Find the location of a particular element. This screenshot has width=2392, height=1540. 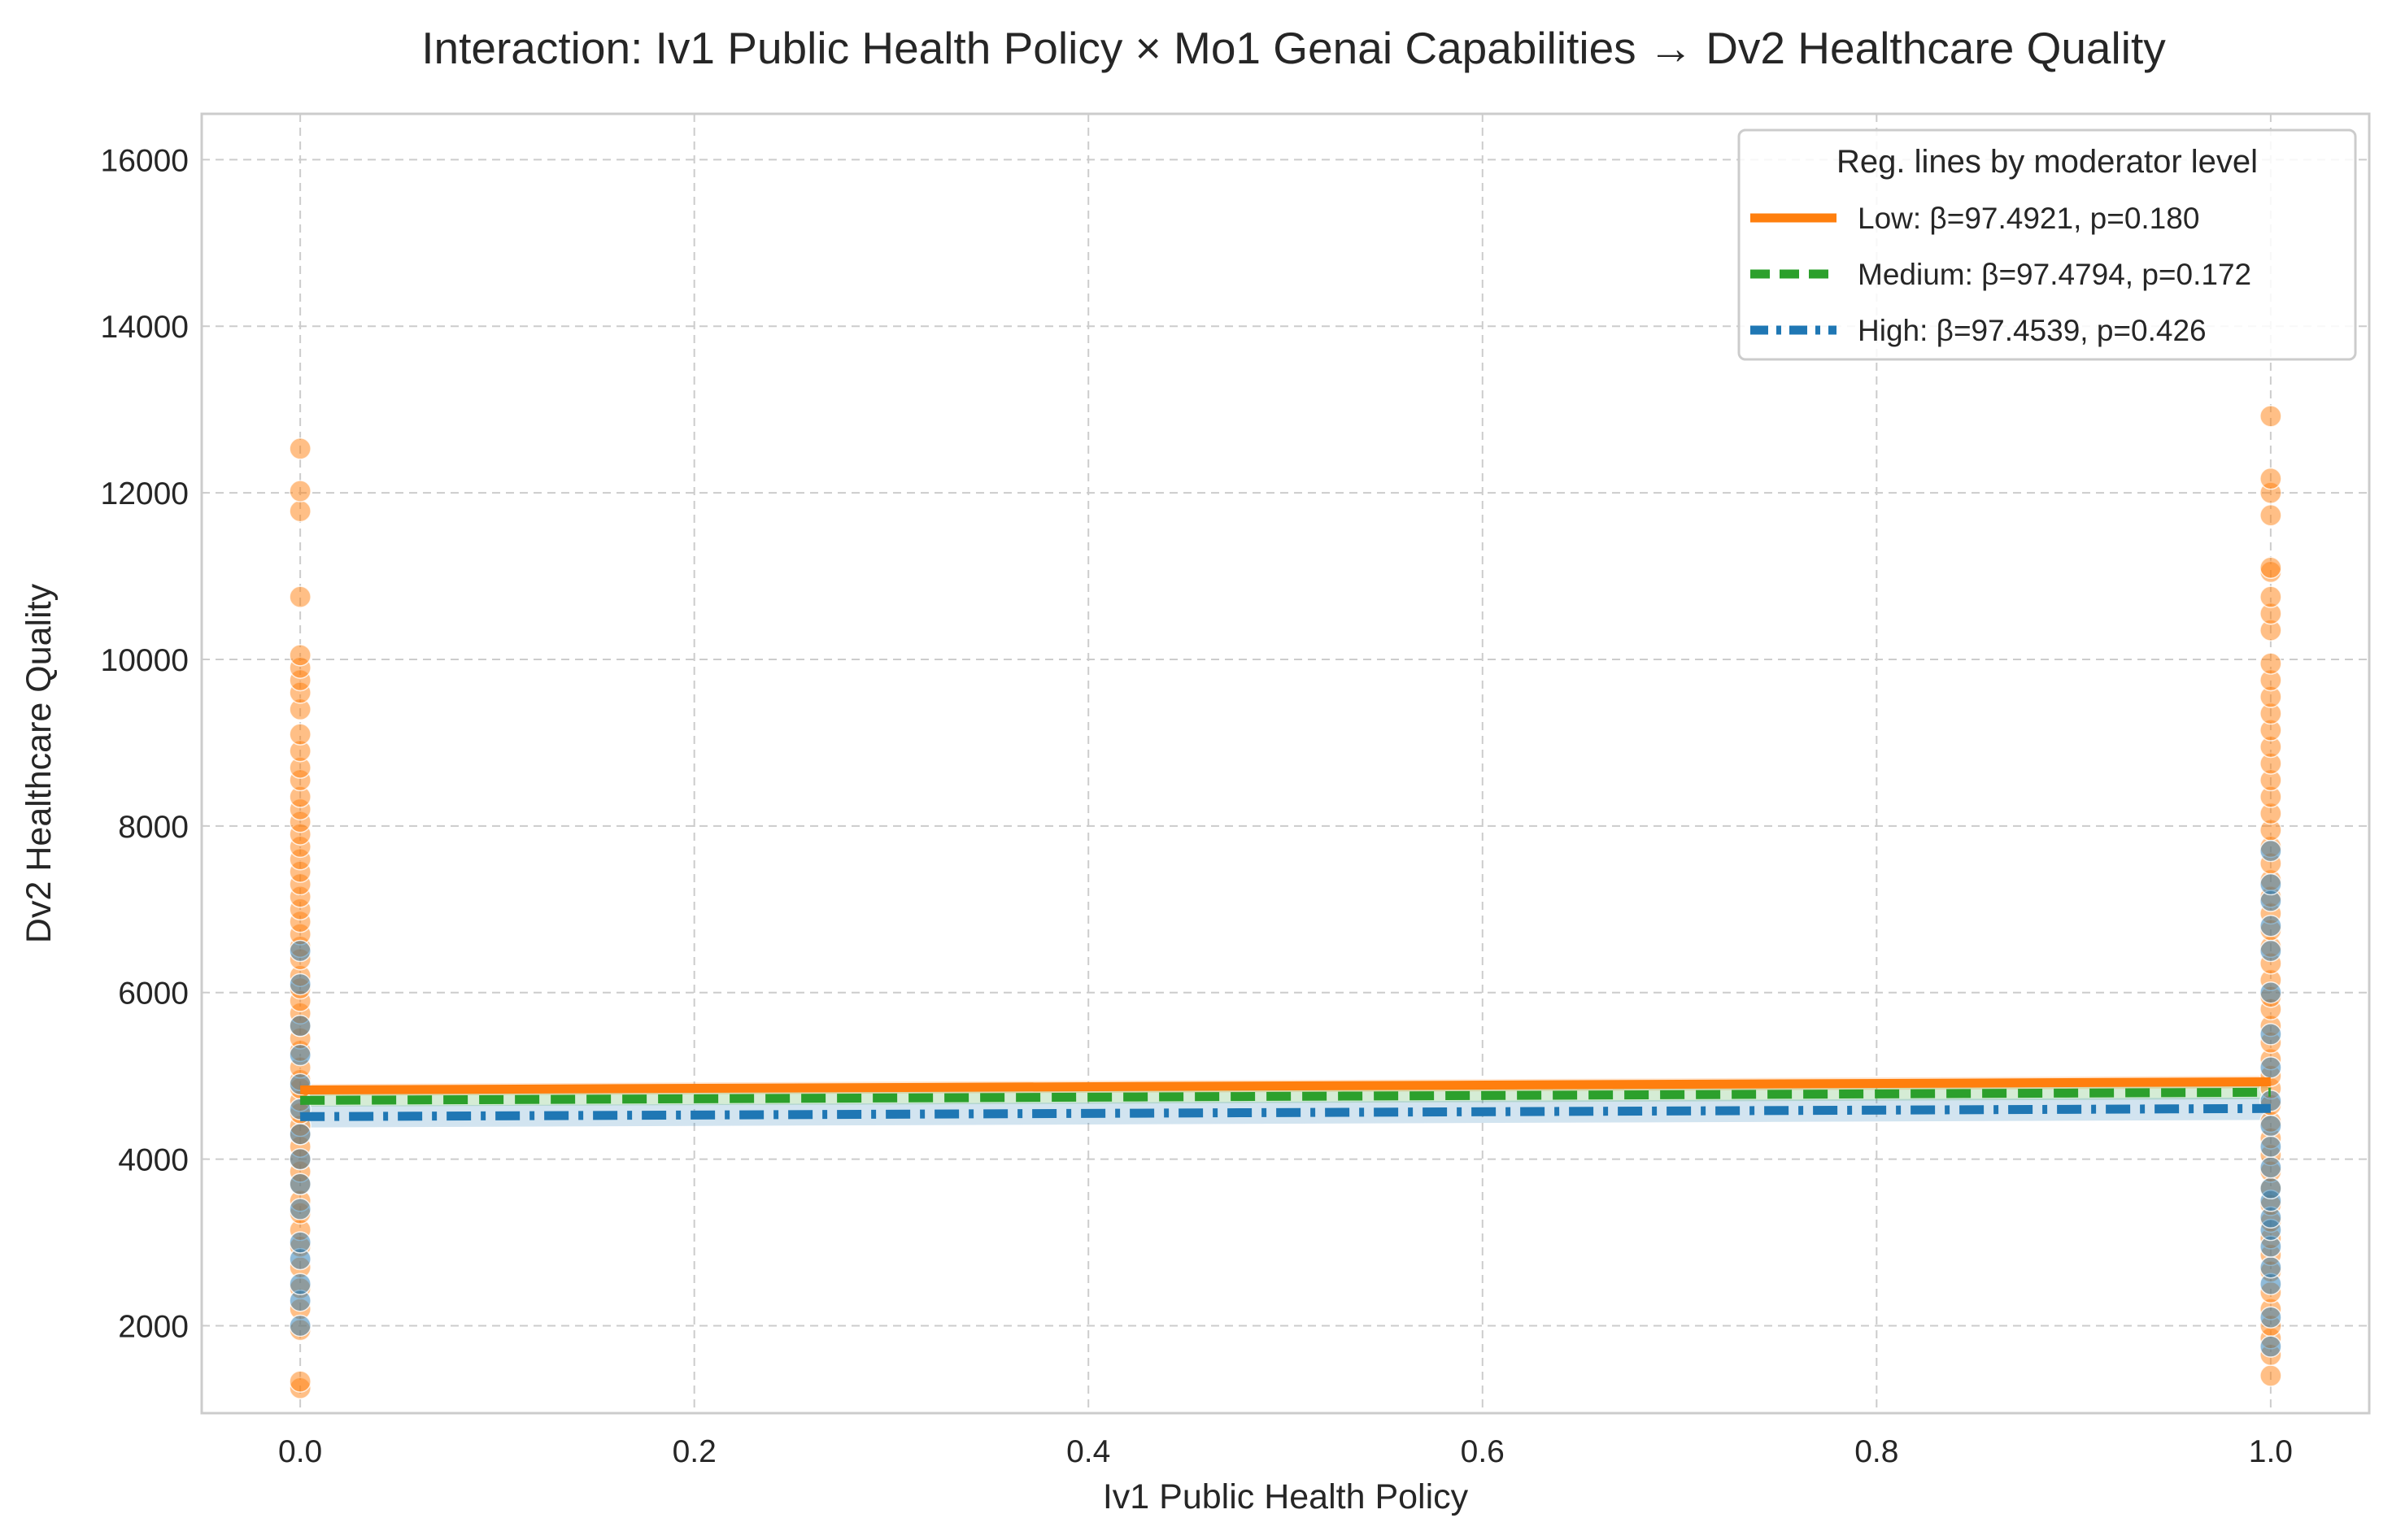

y-tick-label: 8000 is located at coordinates (153, 827).